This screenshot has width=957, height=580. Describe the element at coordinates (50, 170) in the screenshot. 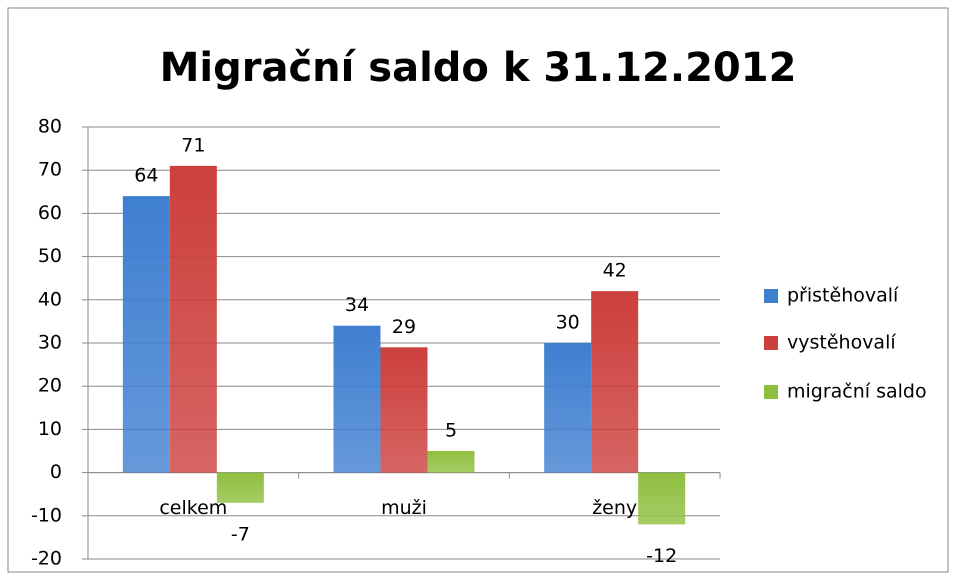

I see `y-tick-label: 70` at that location.